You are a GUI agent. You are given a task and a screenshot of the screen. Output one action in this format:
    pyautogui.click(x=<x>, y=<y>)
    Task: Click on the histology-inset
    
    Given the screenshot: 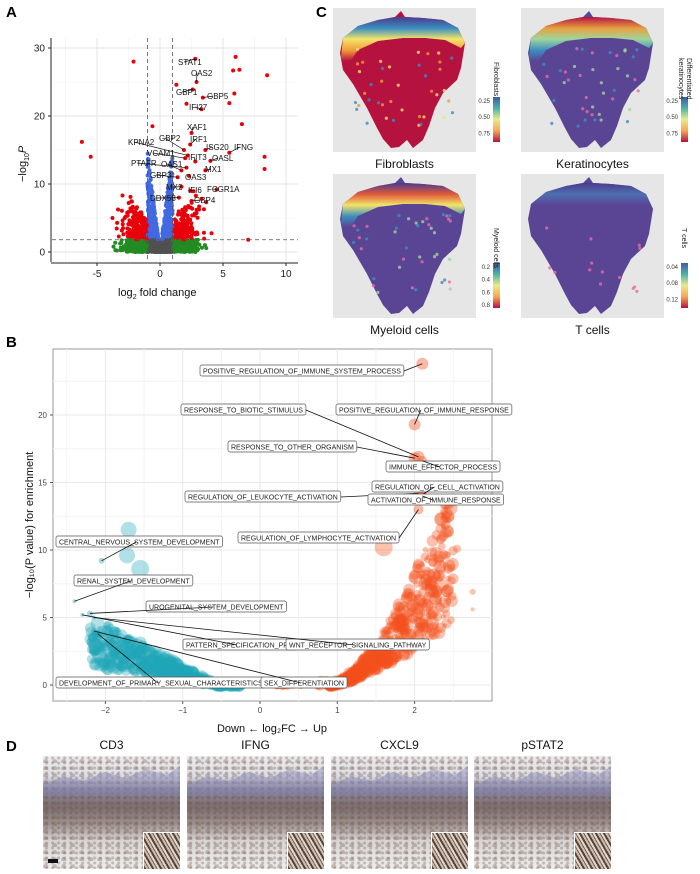 What is the action you would take?
    pyautogui.click(x=305, y=850)
    